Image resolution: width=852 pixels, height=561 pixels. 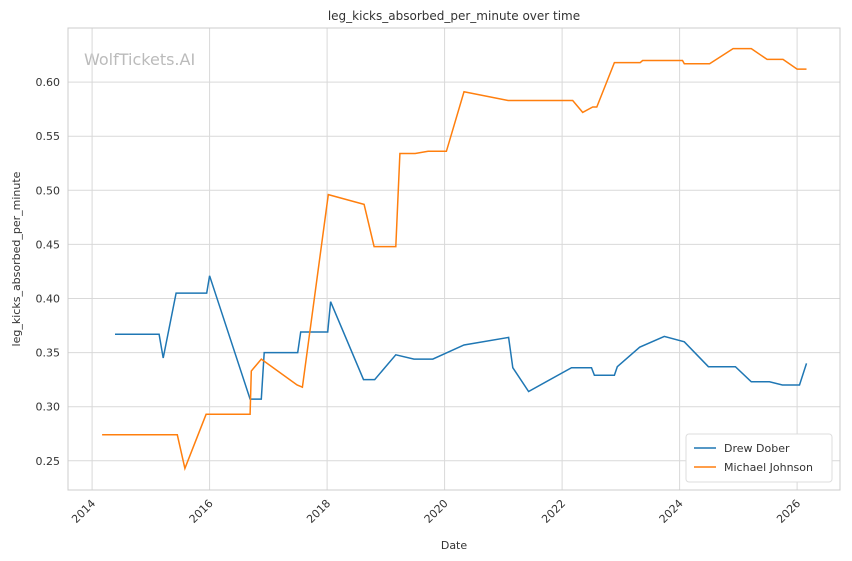 I want to click on x-axis-label: Date, so click(x=454, y=545).